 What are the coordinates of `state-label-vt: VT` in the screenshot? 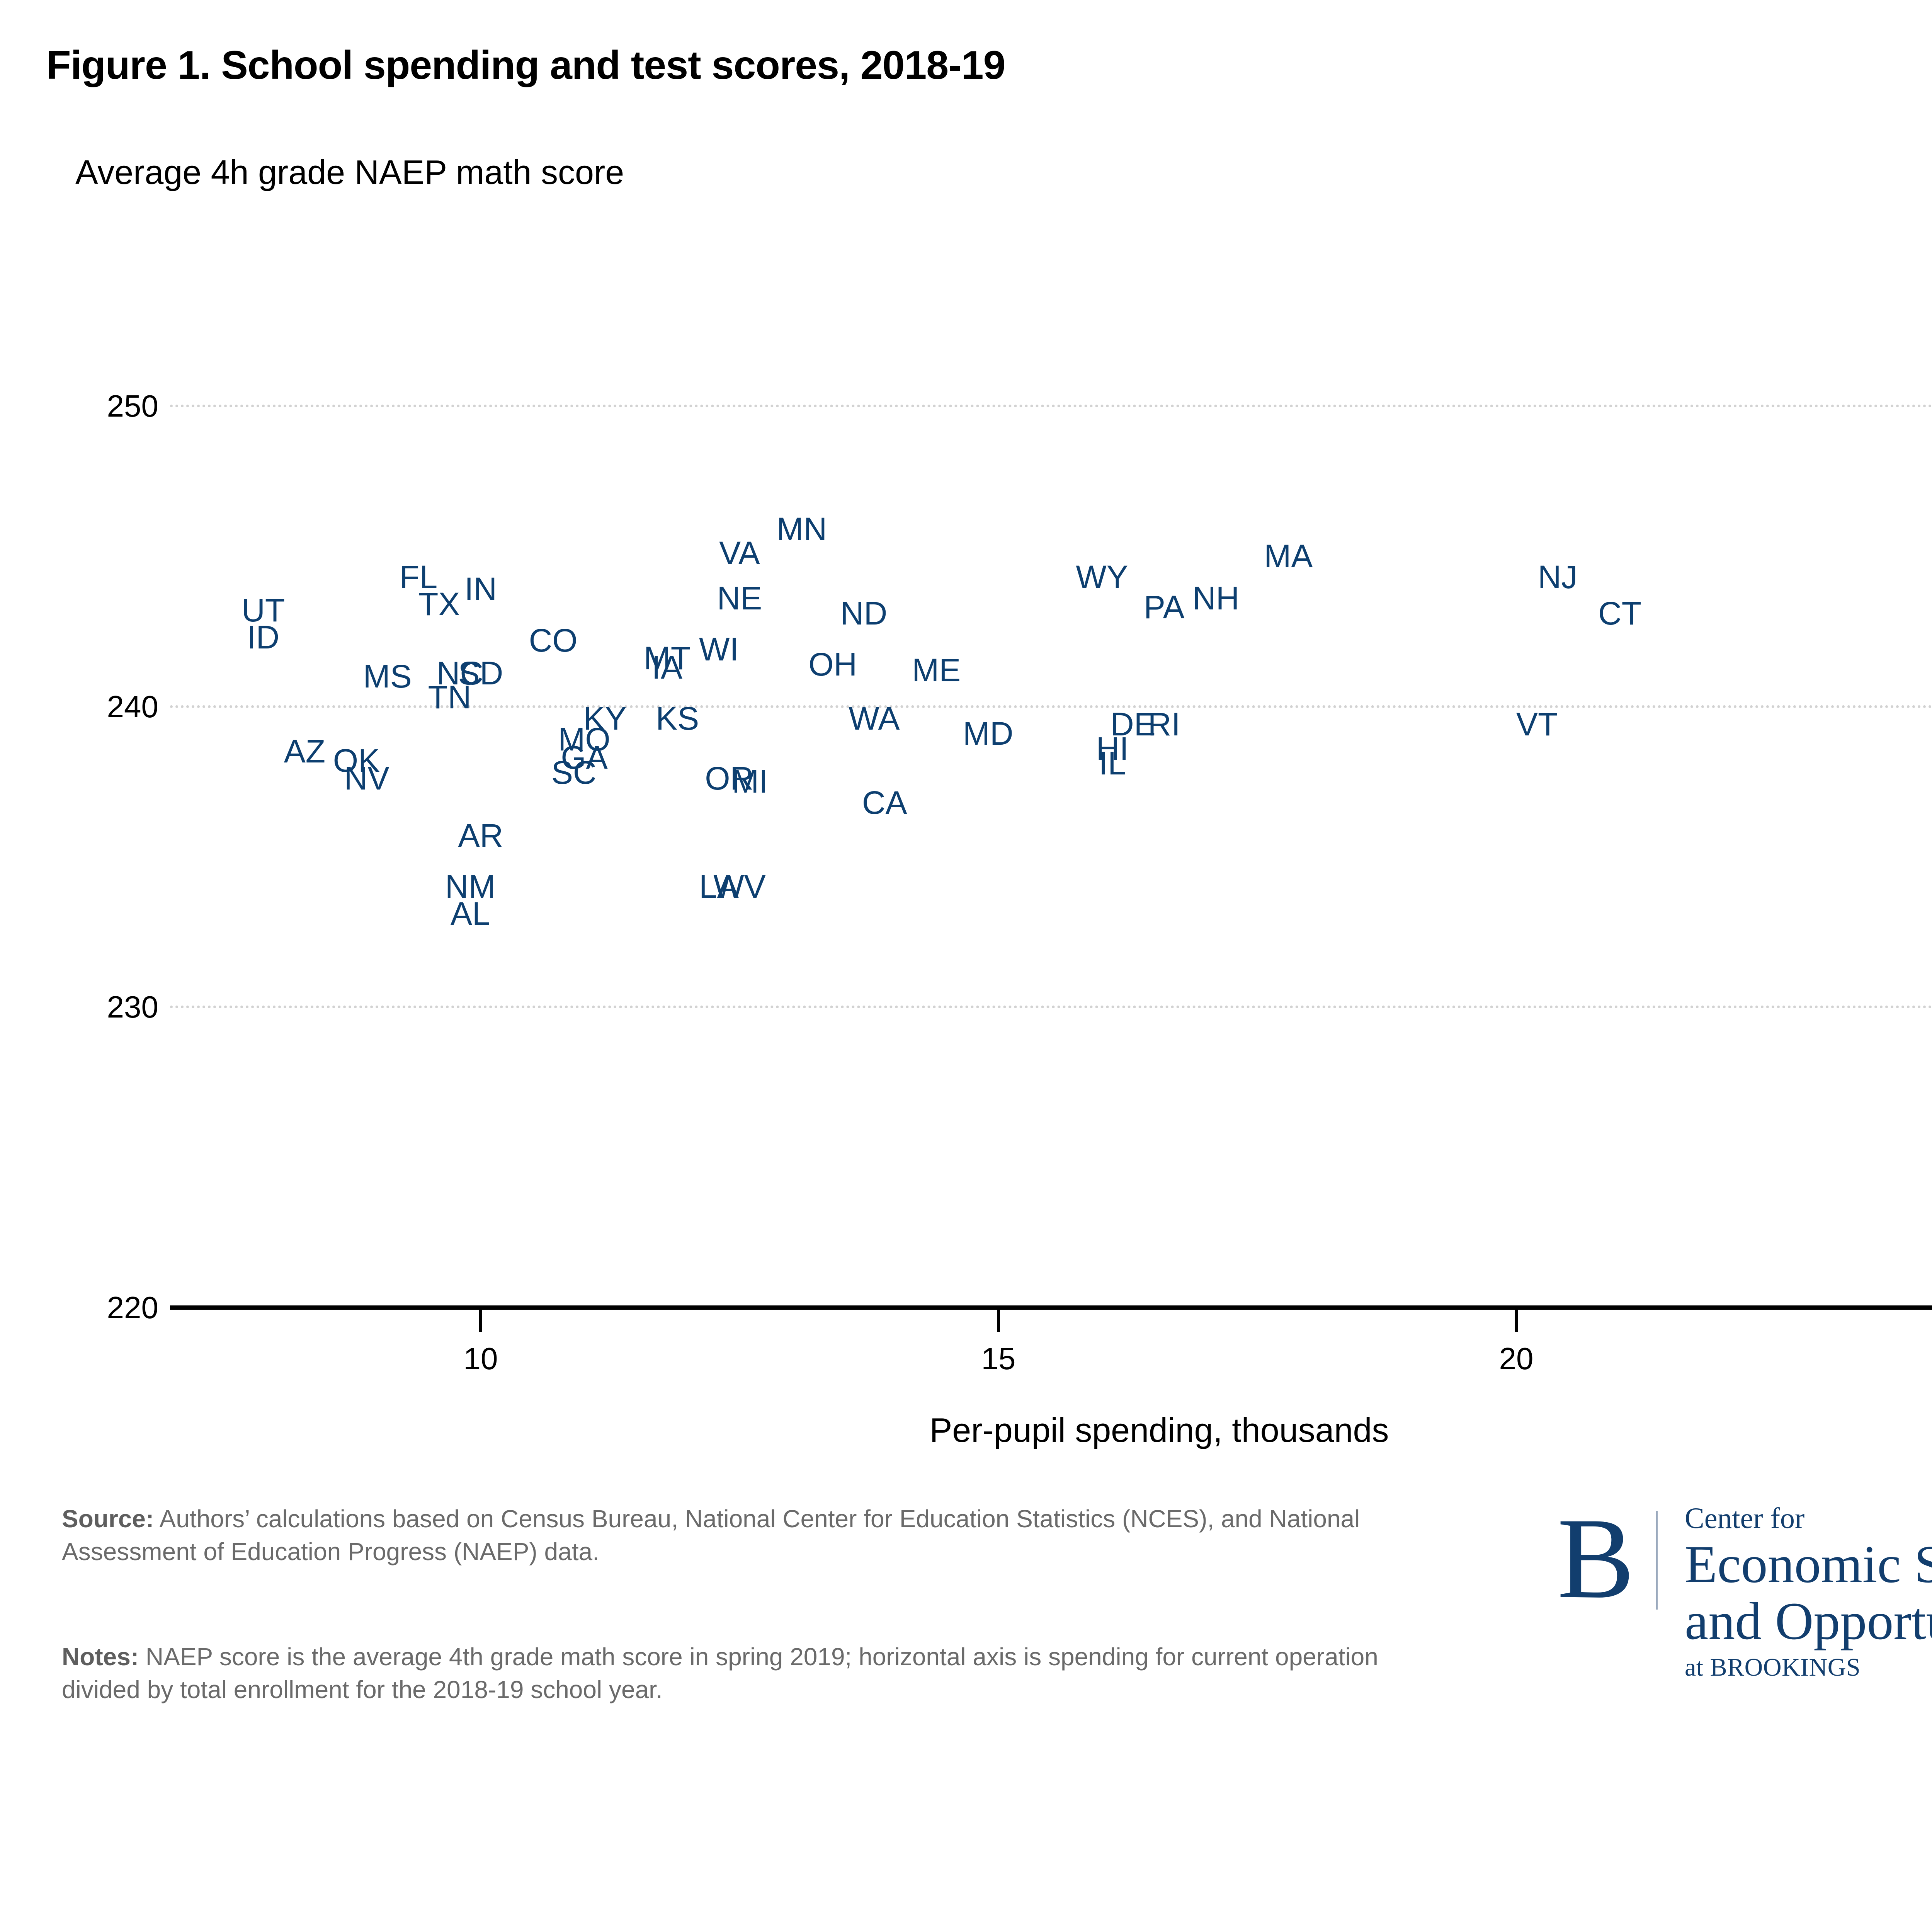 It's located at (1537, 724).